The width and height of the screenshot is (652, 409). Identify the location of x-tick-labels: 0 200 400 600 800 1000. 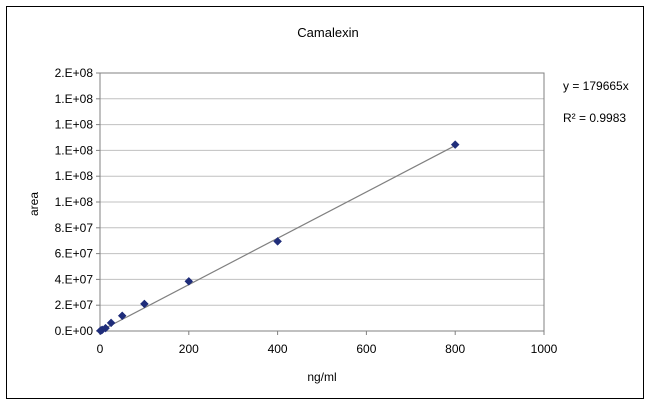
(327, 343).